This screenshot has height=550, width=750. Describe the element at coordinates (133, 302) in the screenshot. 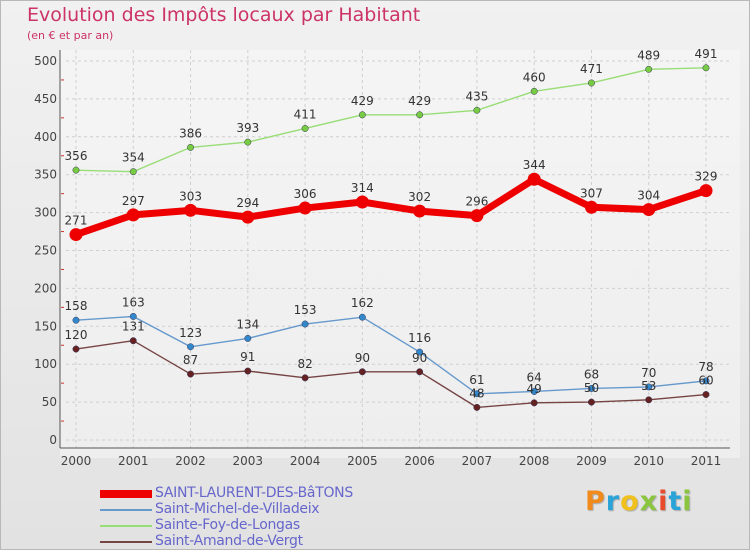

I see `data-label: 163` at that location.